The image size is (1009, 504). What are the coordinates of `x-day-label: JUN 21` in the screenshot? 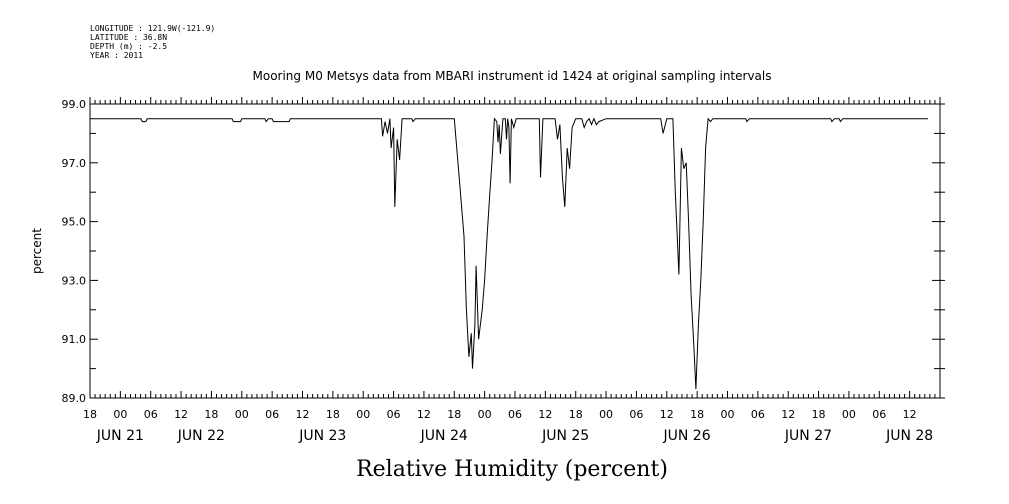 It's located at (120, 436).